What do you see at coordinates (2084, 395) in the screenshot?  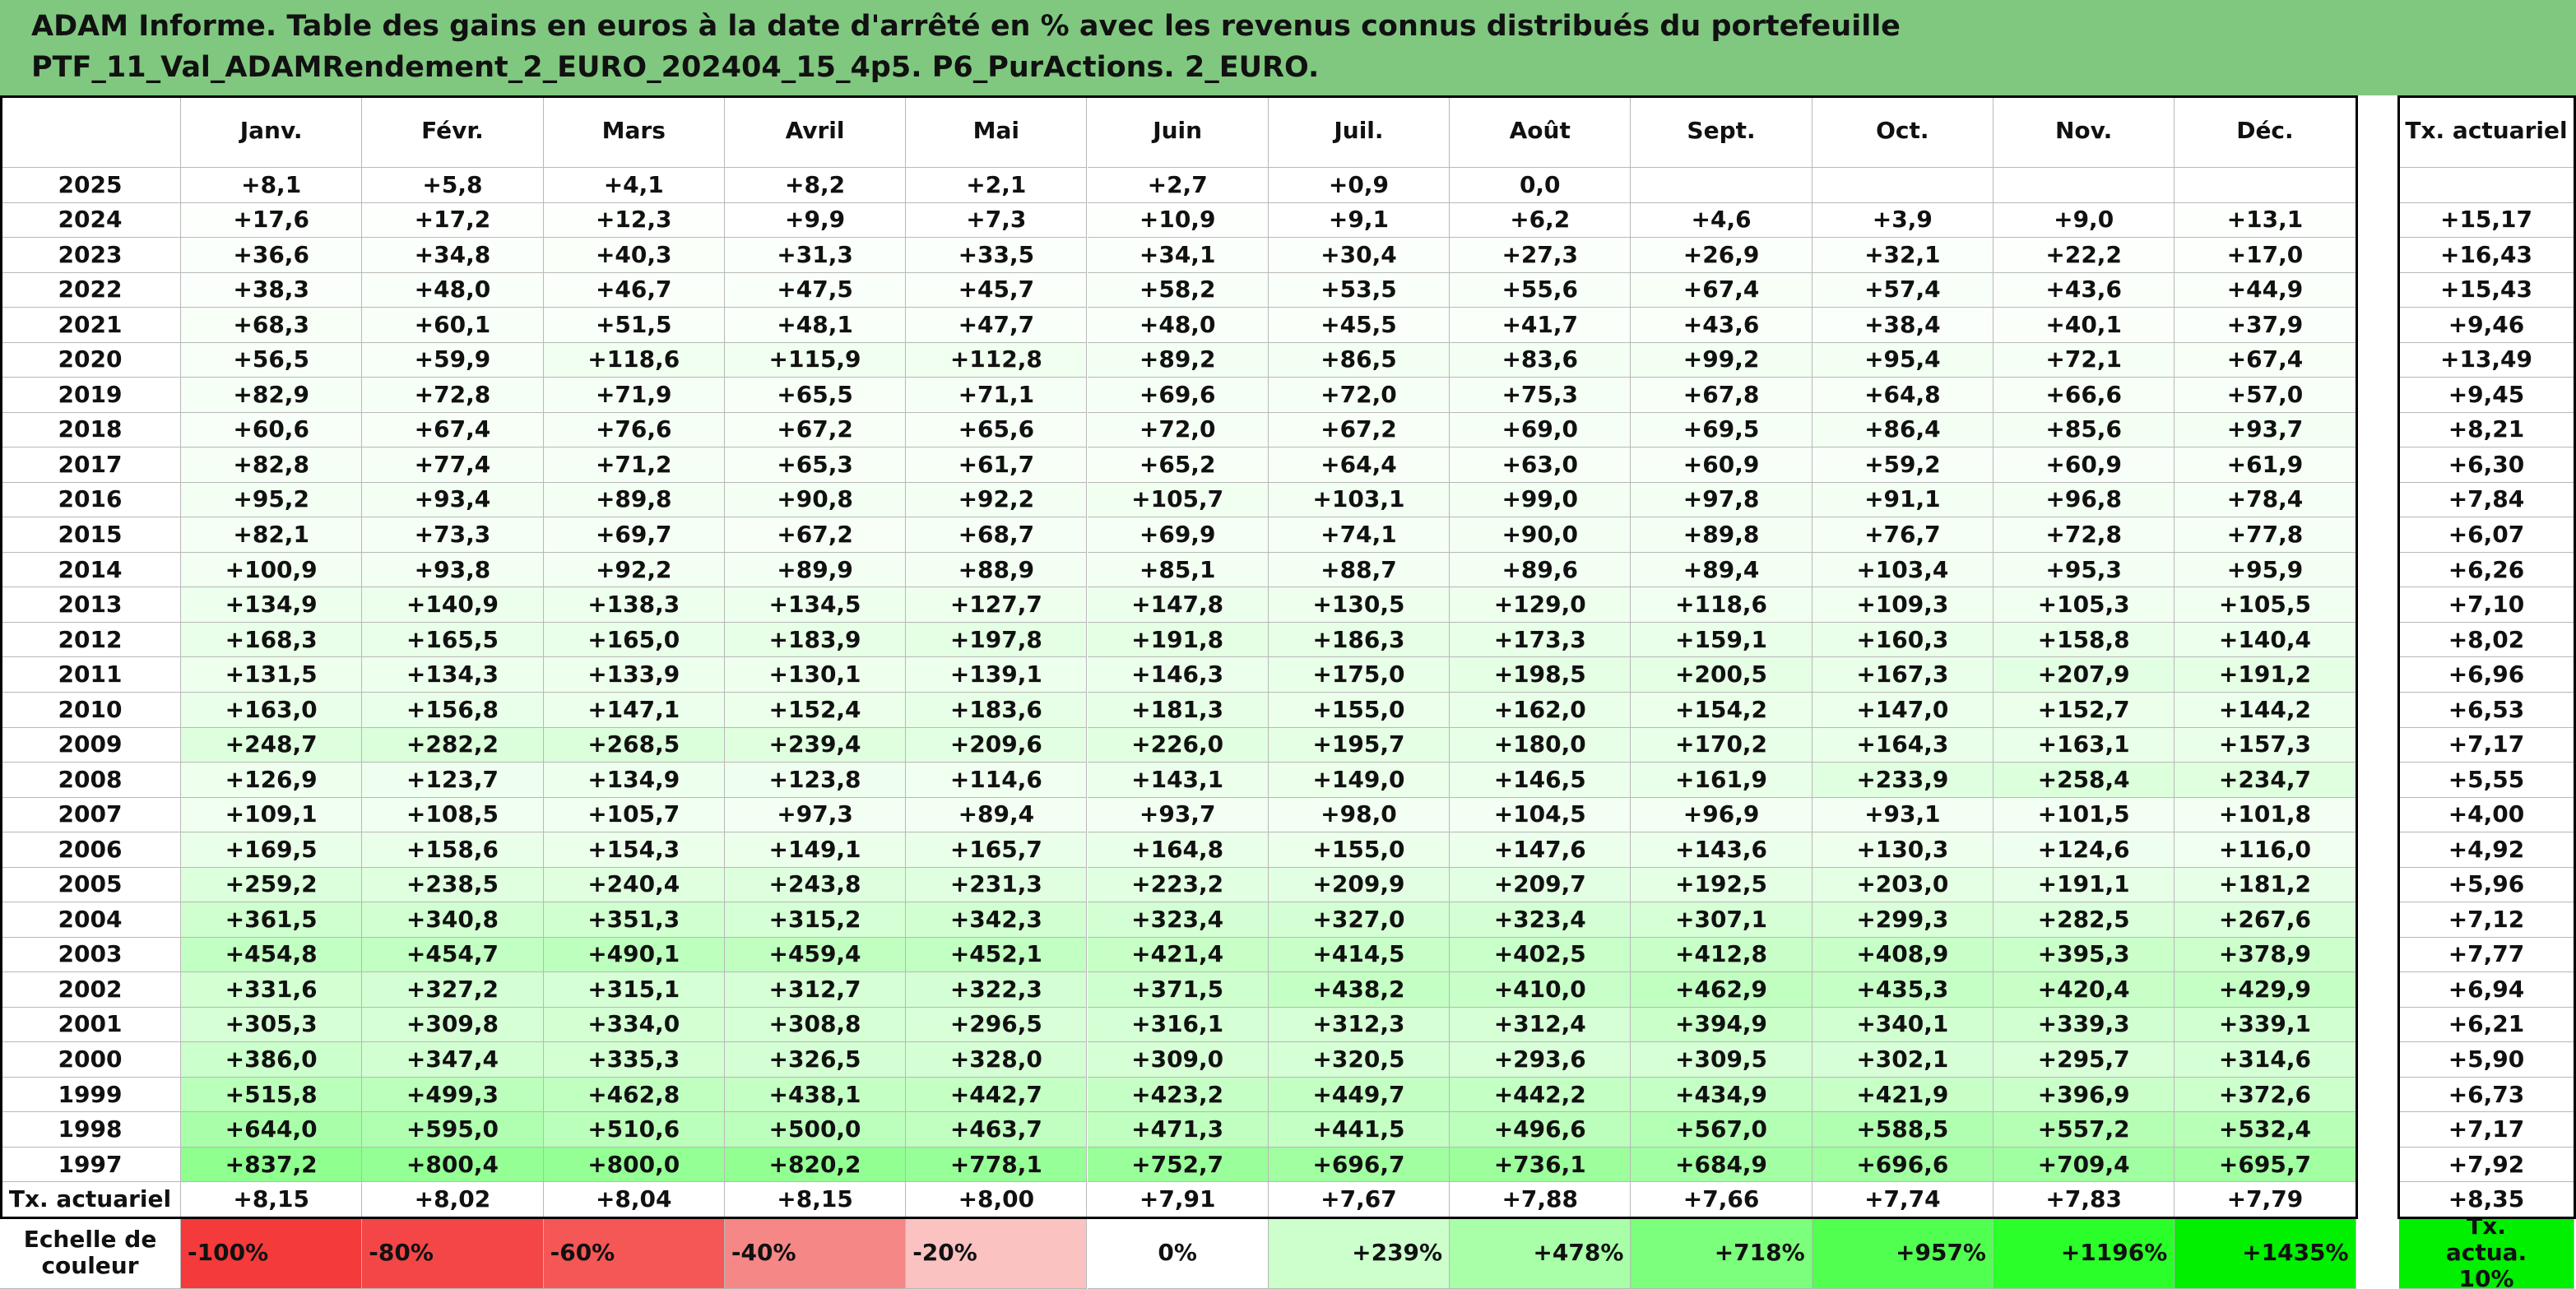 I see `gain-cell: +66,6` at bounding box center [2084, 395].